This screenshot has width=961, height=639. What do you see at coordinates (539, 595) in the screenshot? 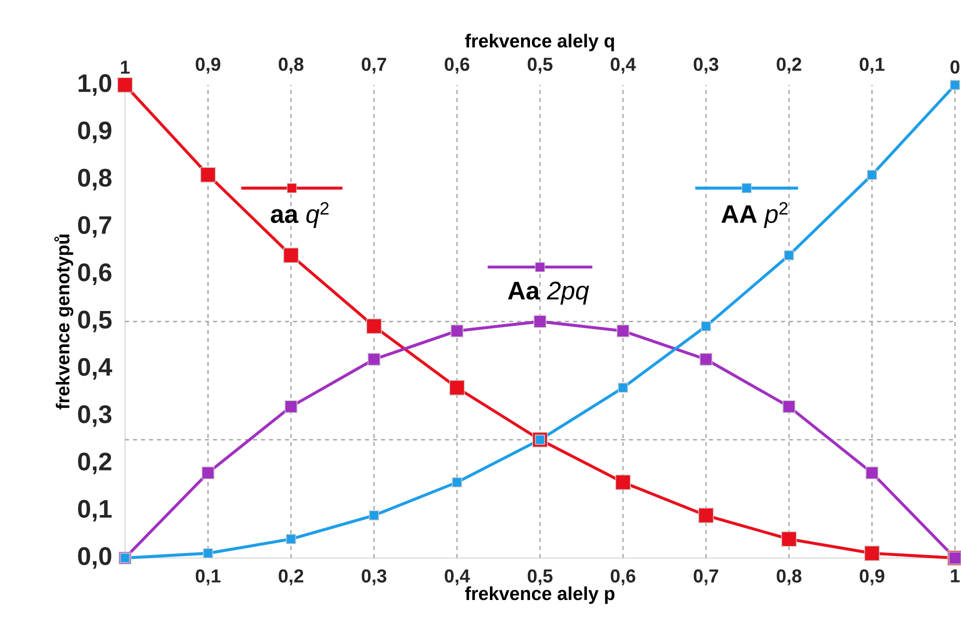
I see `x-axis-title: frekvence alely p` at bounding box center [539, 595].